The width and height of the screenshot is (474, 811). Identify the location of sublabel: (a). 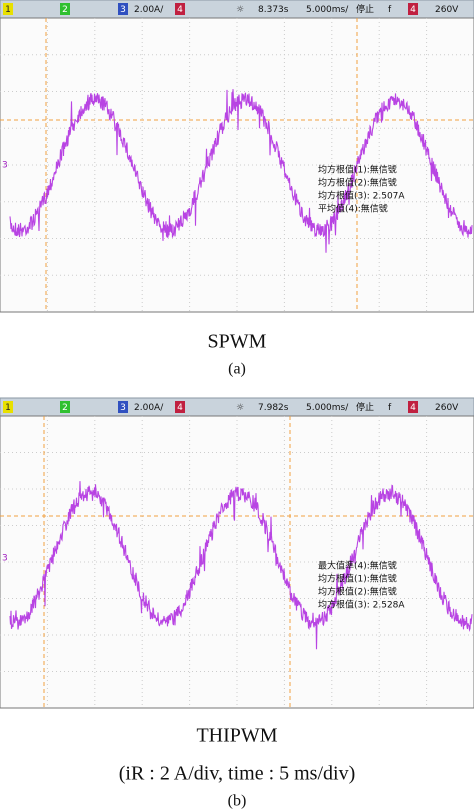
(237, 369).